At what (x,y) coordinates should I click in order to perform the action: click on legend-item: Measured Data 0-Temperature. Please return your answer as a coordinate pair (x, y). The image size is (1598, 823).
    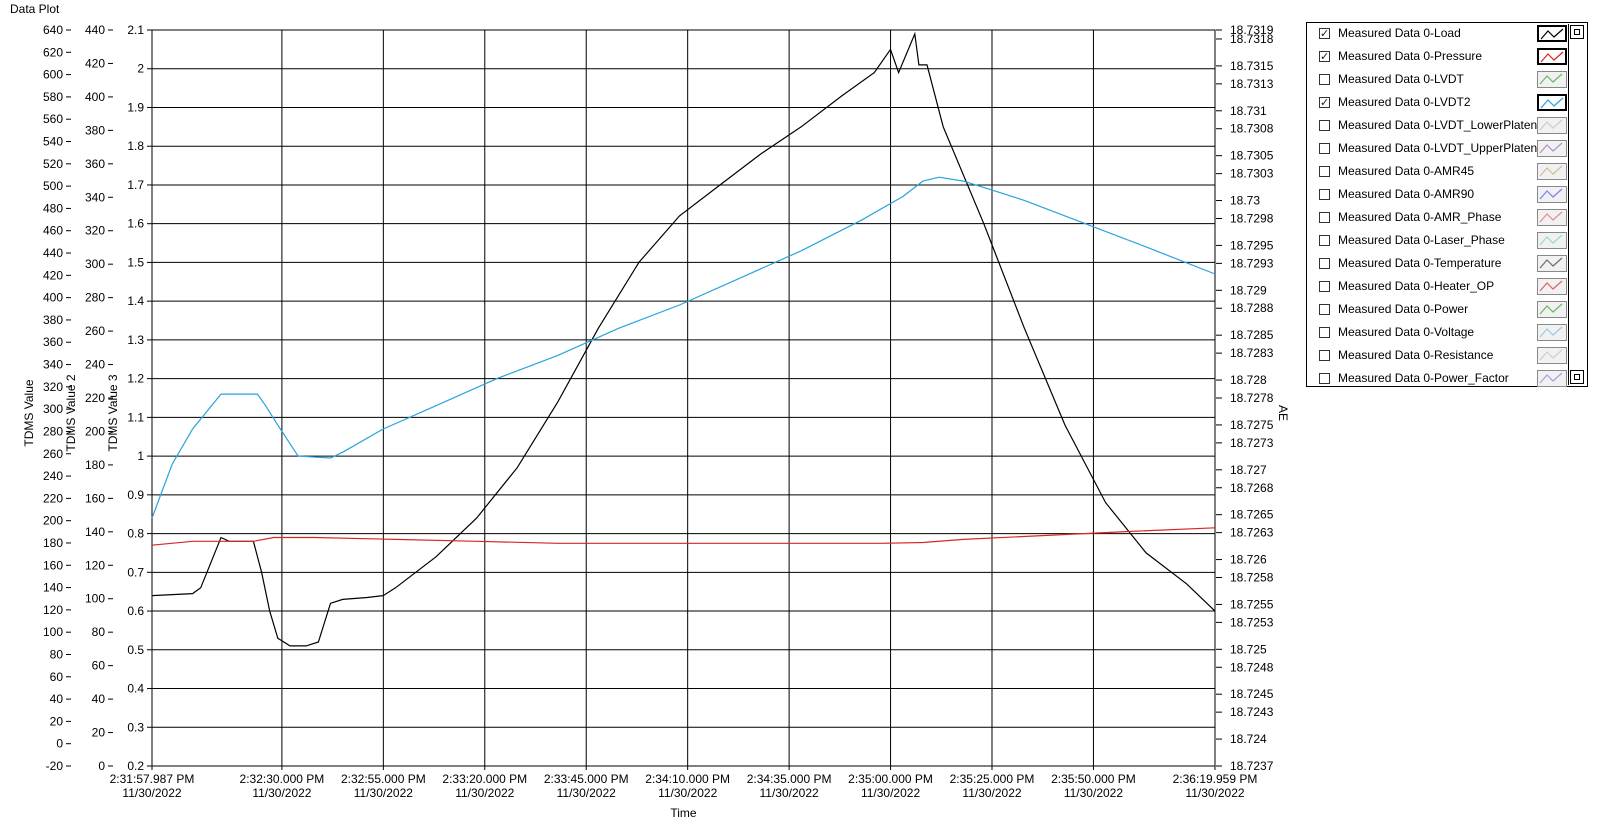
    Looking at the image, I should click on (1438, 264).